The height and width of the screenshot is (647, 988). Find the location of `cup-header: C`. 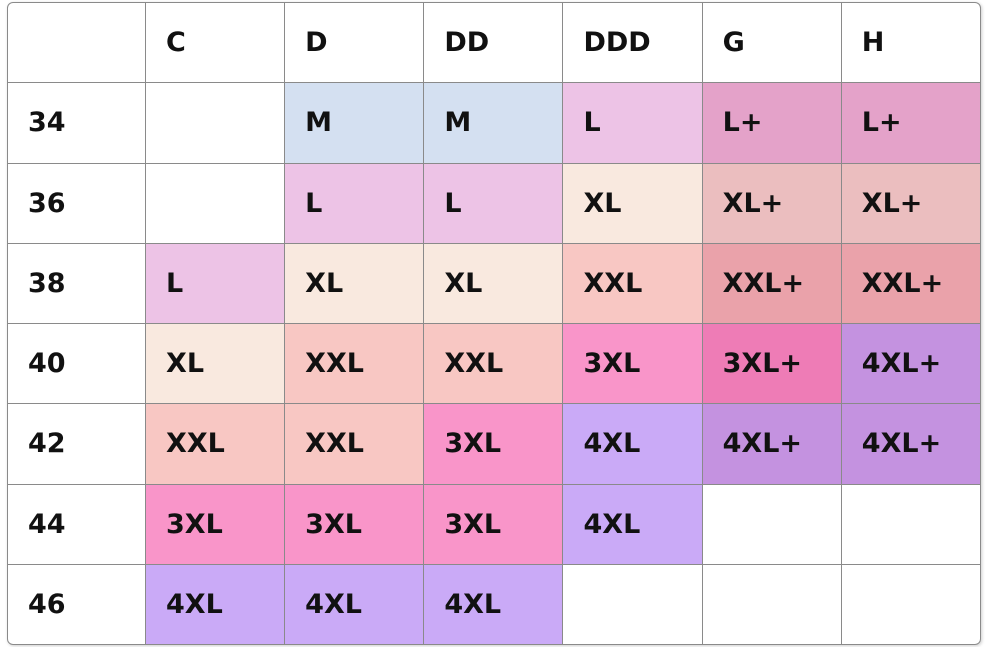

cup-header: C is located at coordinates (215, 43).